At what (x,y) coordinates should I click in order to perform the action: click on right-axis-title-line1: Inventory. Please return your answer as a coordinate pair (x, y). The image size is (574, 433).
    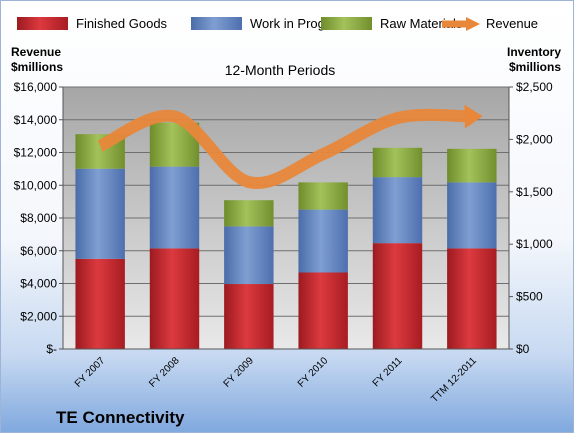
    Looking at the image, I should click on (534, 52).